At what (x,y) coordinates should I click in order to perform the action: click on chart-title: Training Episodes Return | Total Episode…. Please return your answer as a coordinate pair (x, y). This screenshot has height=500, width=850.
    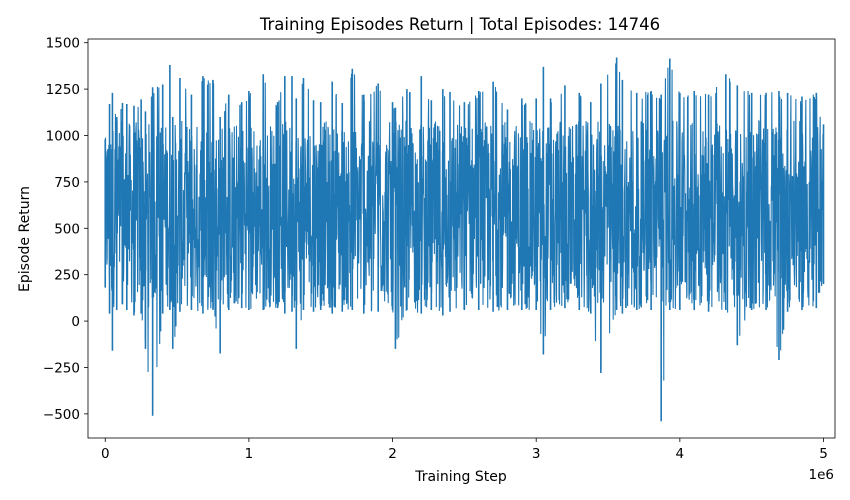
    Looking at the image, I should click on (459, 24).